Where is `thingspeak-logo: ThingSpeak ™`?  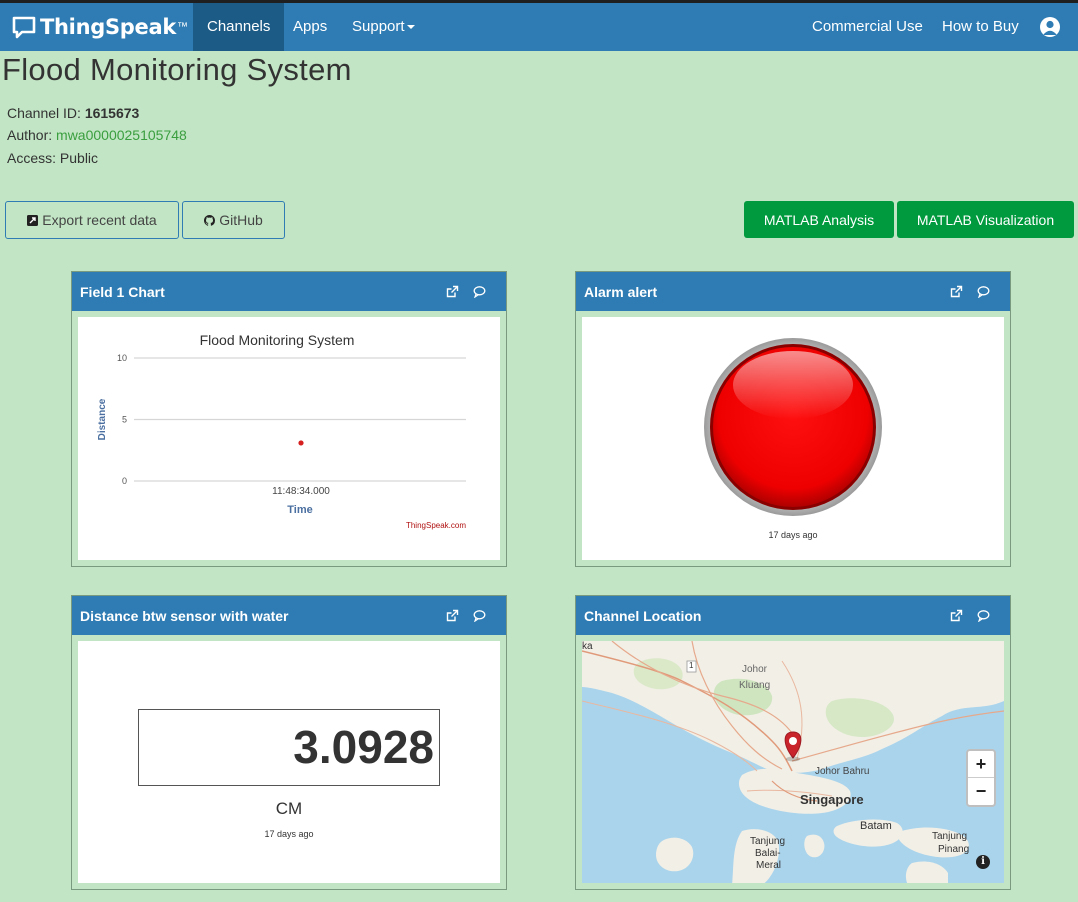
thingspeak-logo: ThingSpeak ™ is located at coordinates (100, 27).